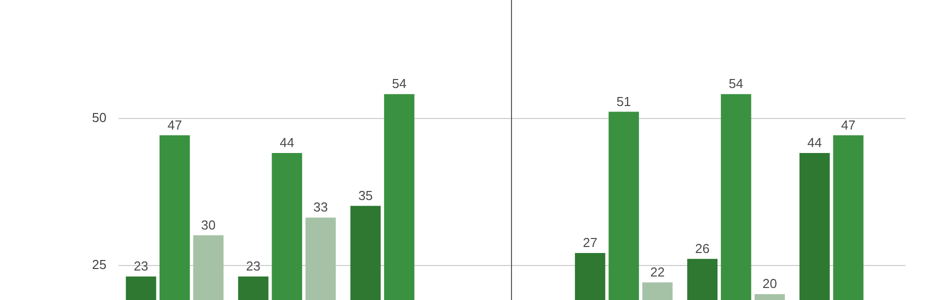 The image size is (947, 300). What do you see at coordinates (624, 101) in the screenshot?
I see `data-label: 51` at bounding box center [624, 101].